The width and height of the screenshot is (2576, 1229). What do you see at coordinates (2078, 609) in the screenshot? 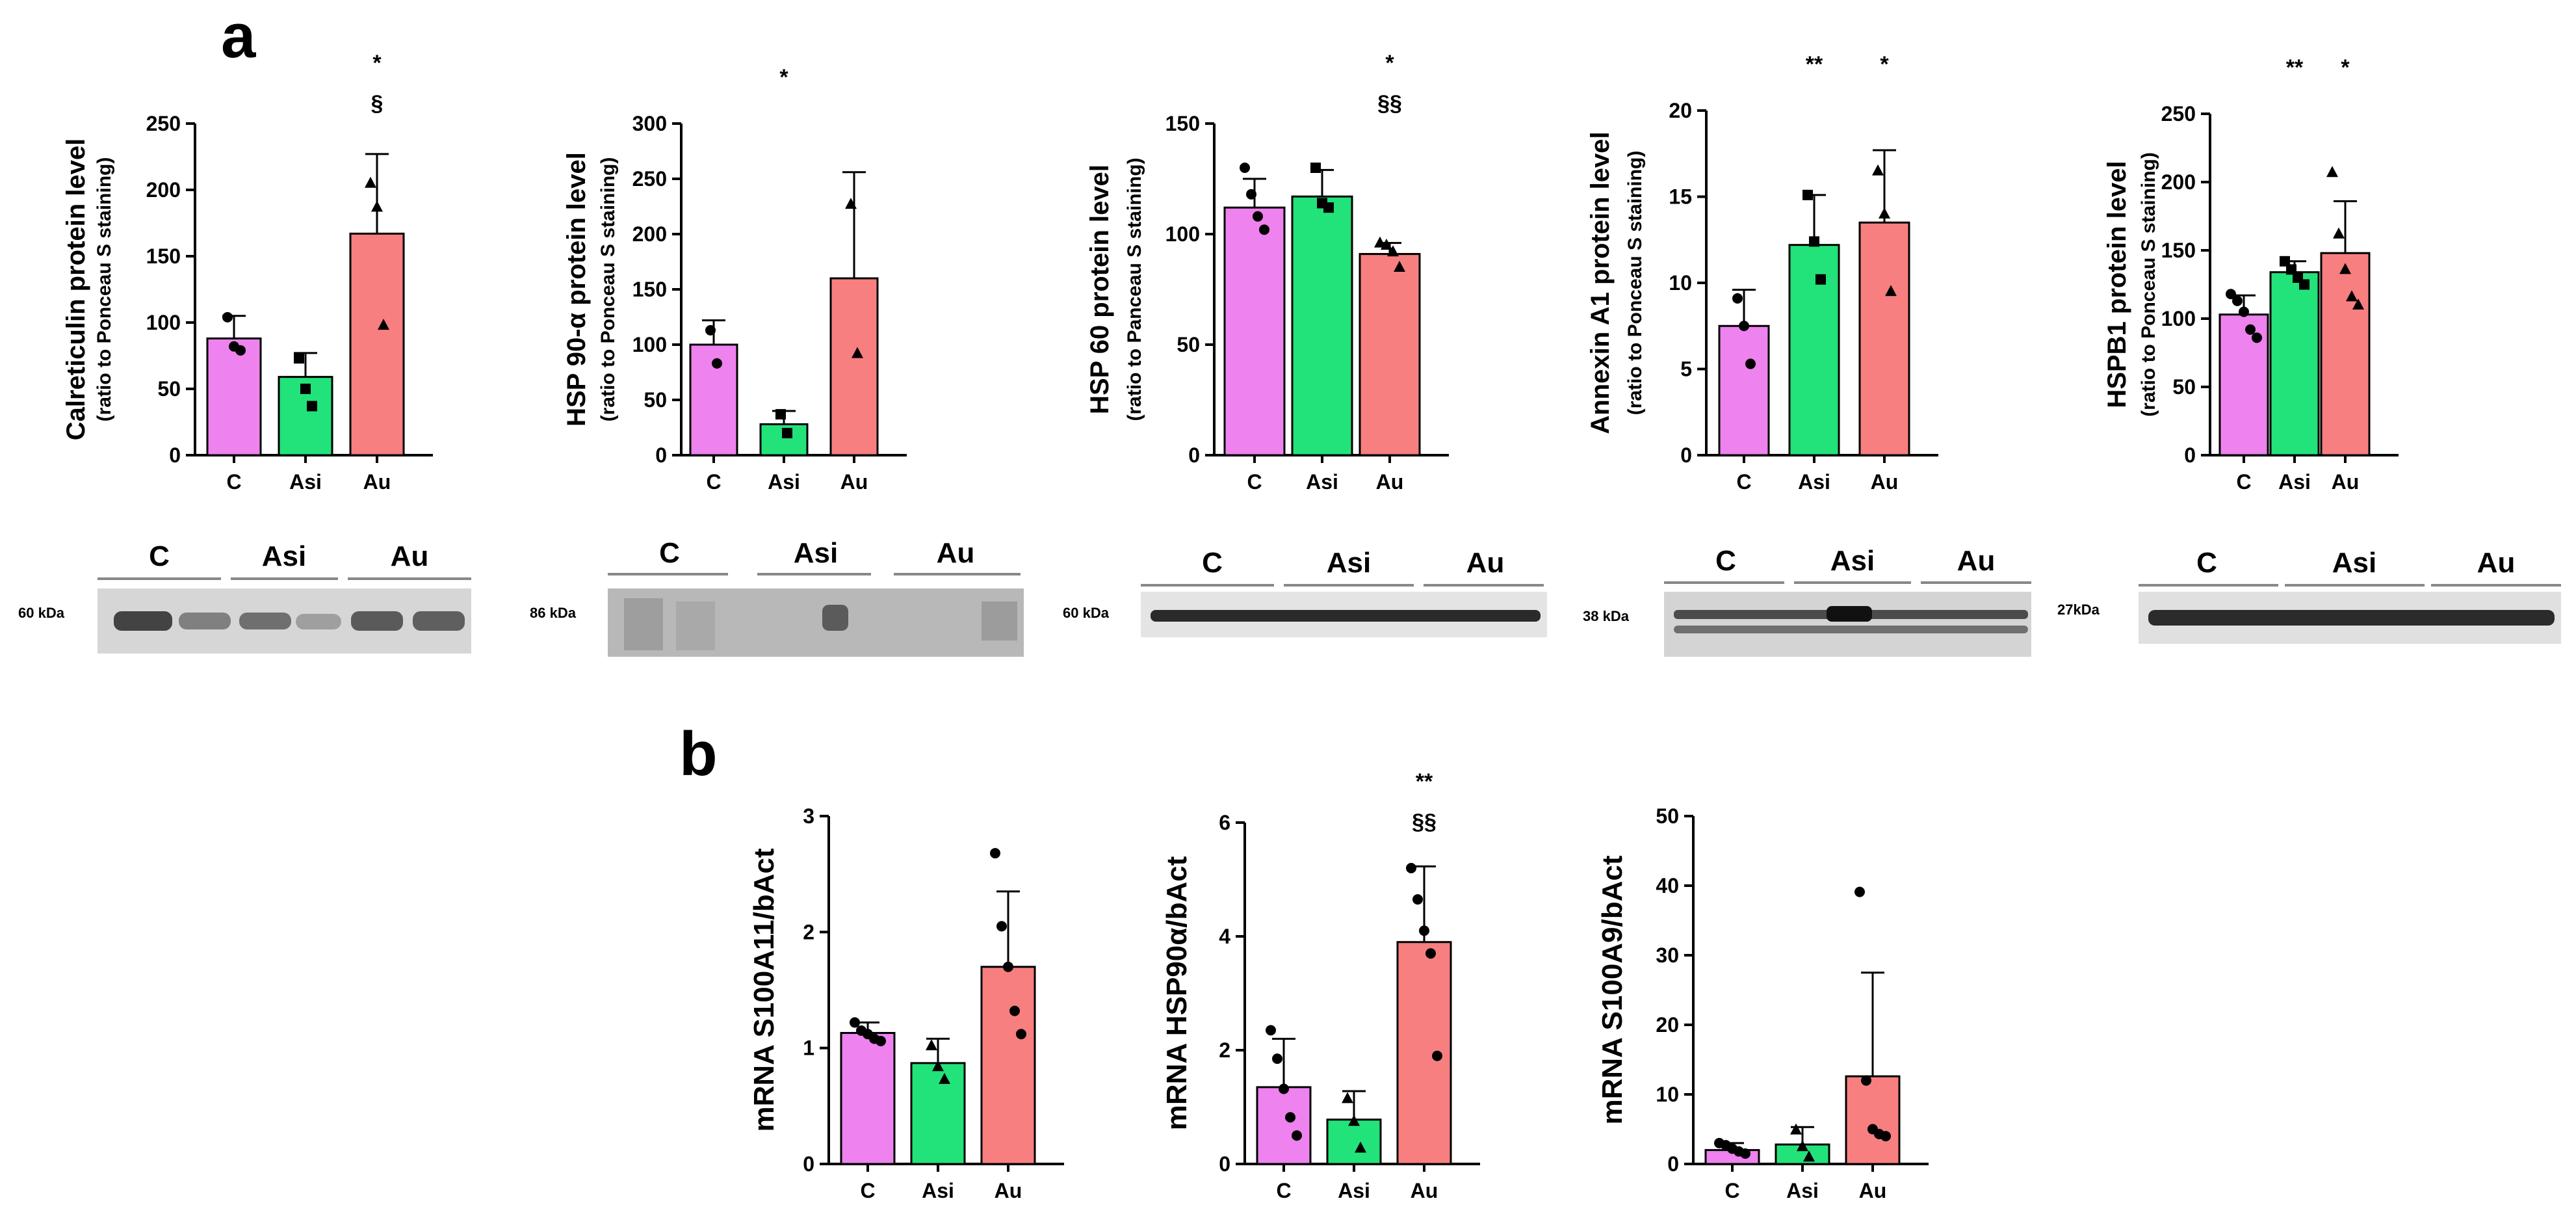
I see `blot-kda-label: 27kDa` at bounding box center [2078, 609].